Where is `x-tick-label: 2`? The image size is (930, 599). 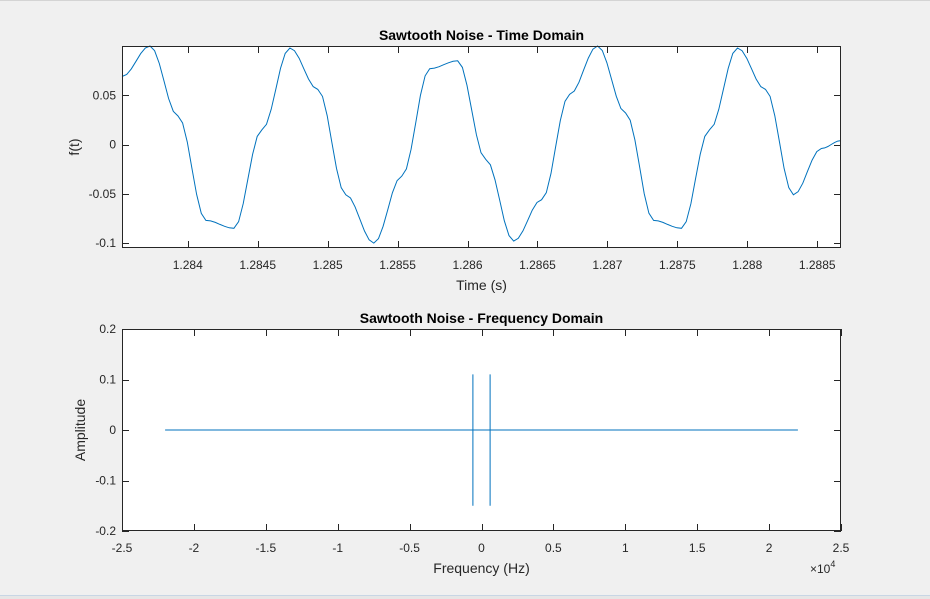
x-tick-label: 2 is located at coordinates (769, 548).